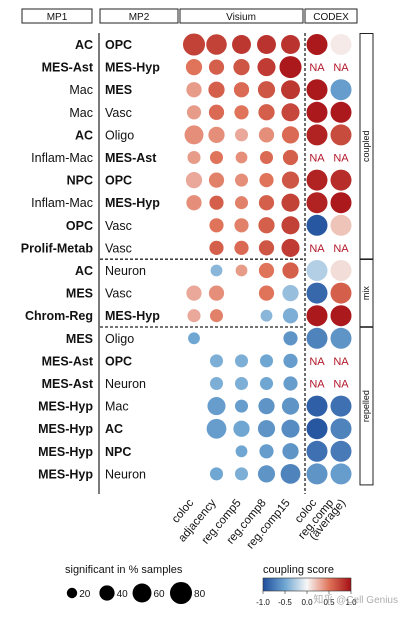  What do you see at coordinates (114, 429) in the screenshot?
I see `mp2-label: AC` at bounding box center [114, 429].